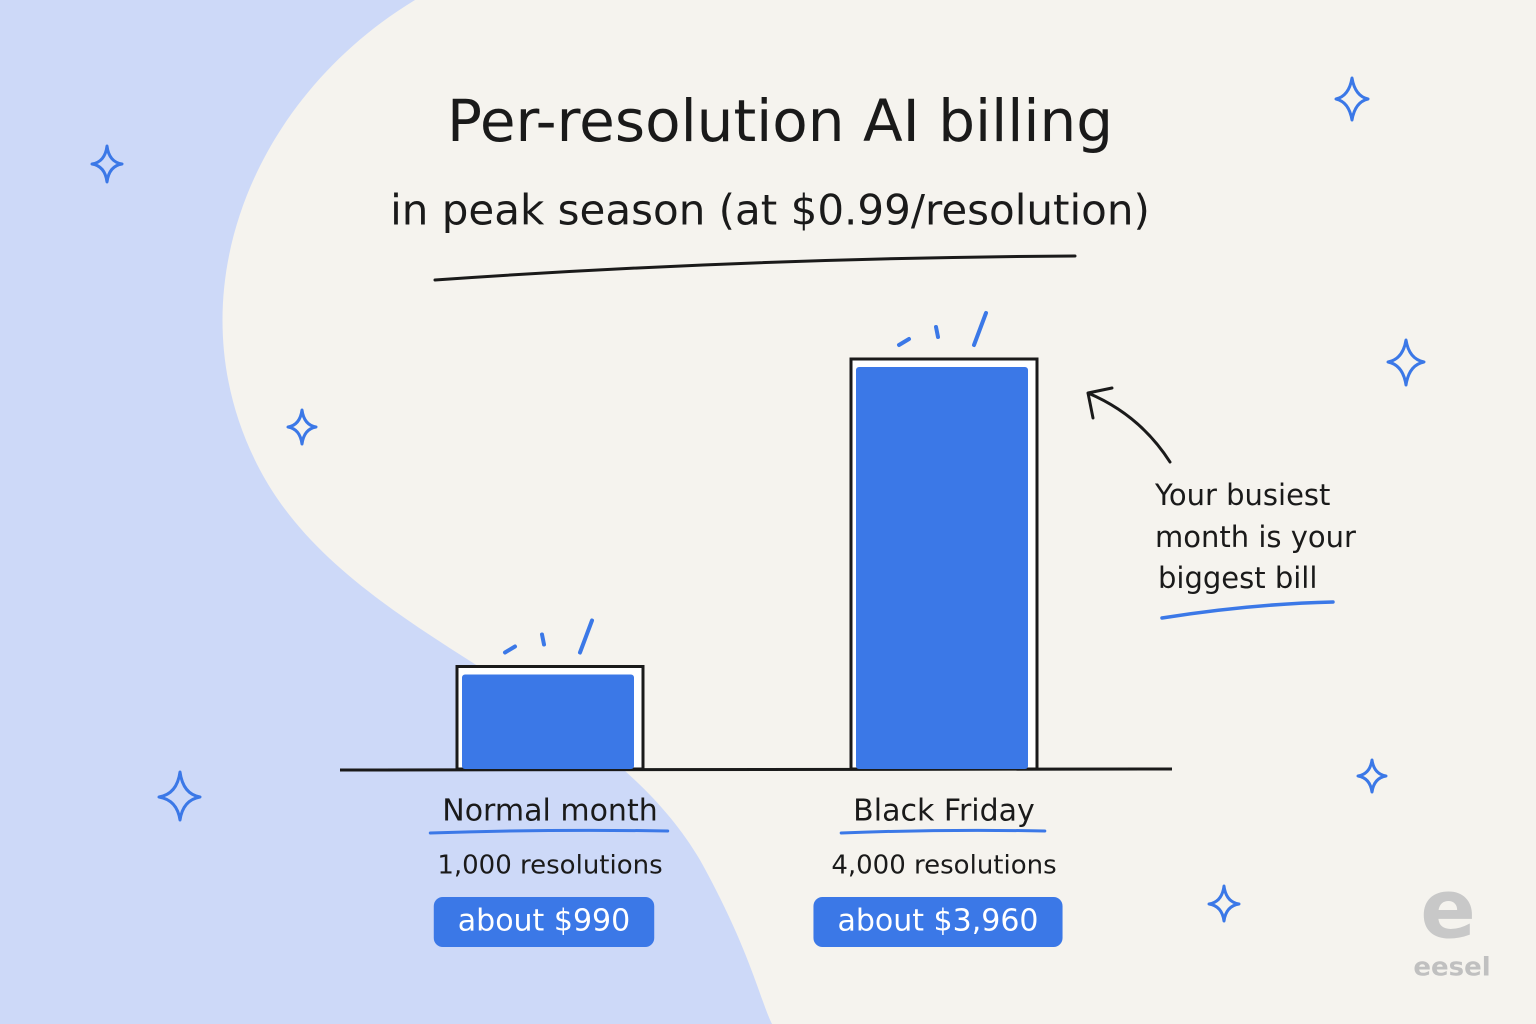 The height and width of the screenshot is (1024, 1536). I want to click on x-tick-label: Normal month, so click(549, 811).